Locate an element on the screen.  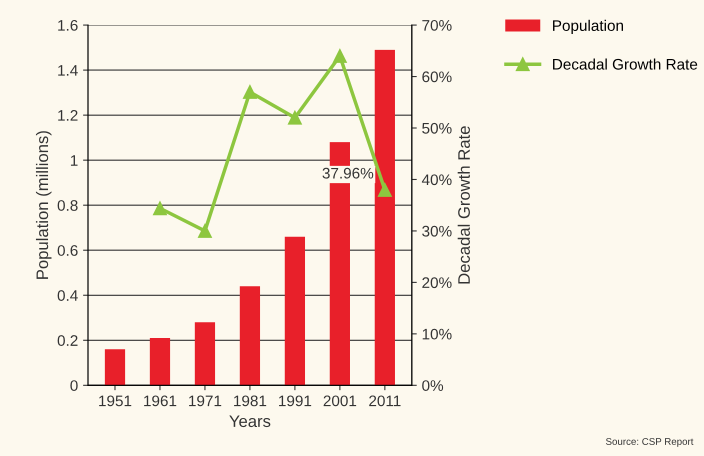
y-tick-label: 0.4 is located at coordinates (68, 295).